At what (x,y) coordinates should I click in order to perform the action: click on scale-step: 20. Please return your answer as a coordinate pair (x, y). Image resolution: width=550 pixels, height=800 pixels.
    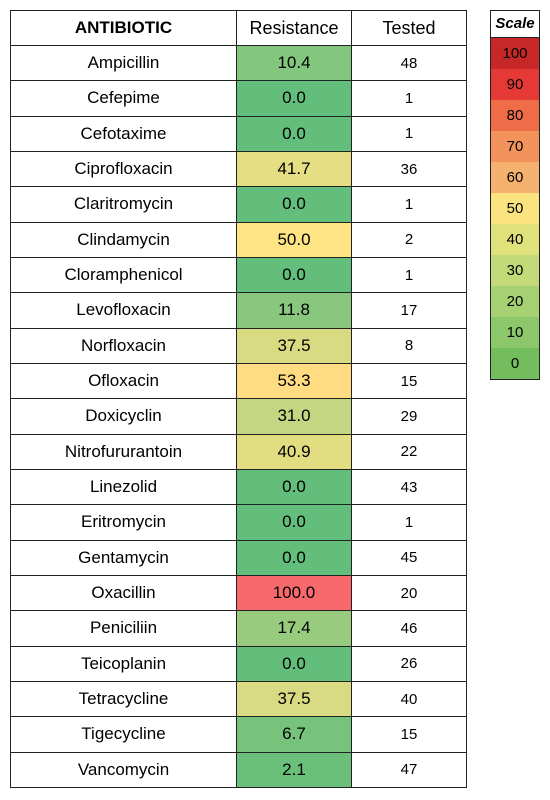
    Looking at the image, I should click on (515, 301).